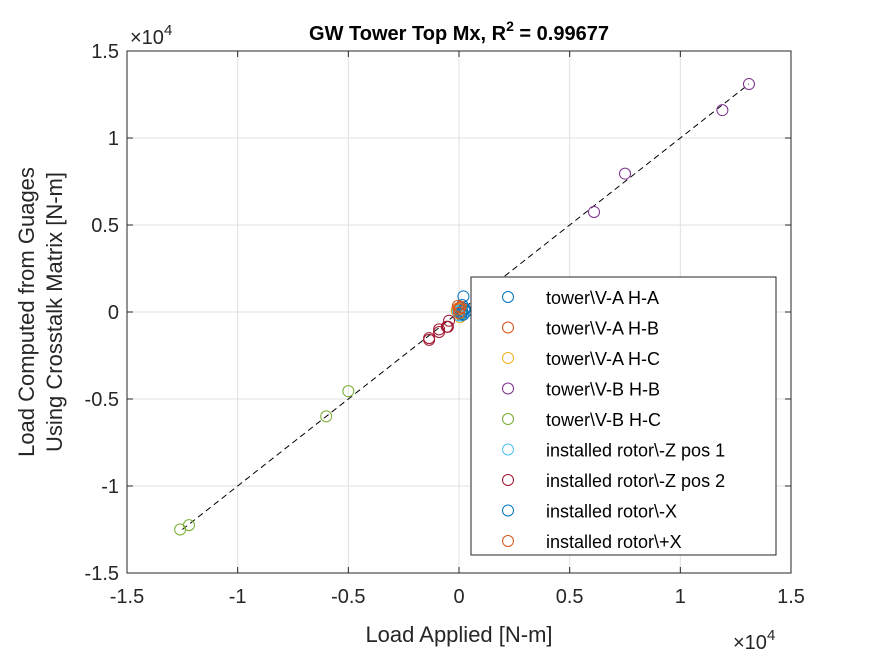 The width and height of the screenshot is (875, 656). What do you see at coordinates (147, 38) in the screenshot?
I see `y-exponent-base: ×10` at bounding box center [147, 38].